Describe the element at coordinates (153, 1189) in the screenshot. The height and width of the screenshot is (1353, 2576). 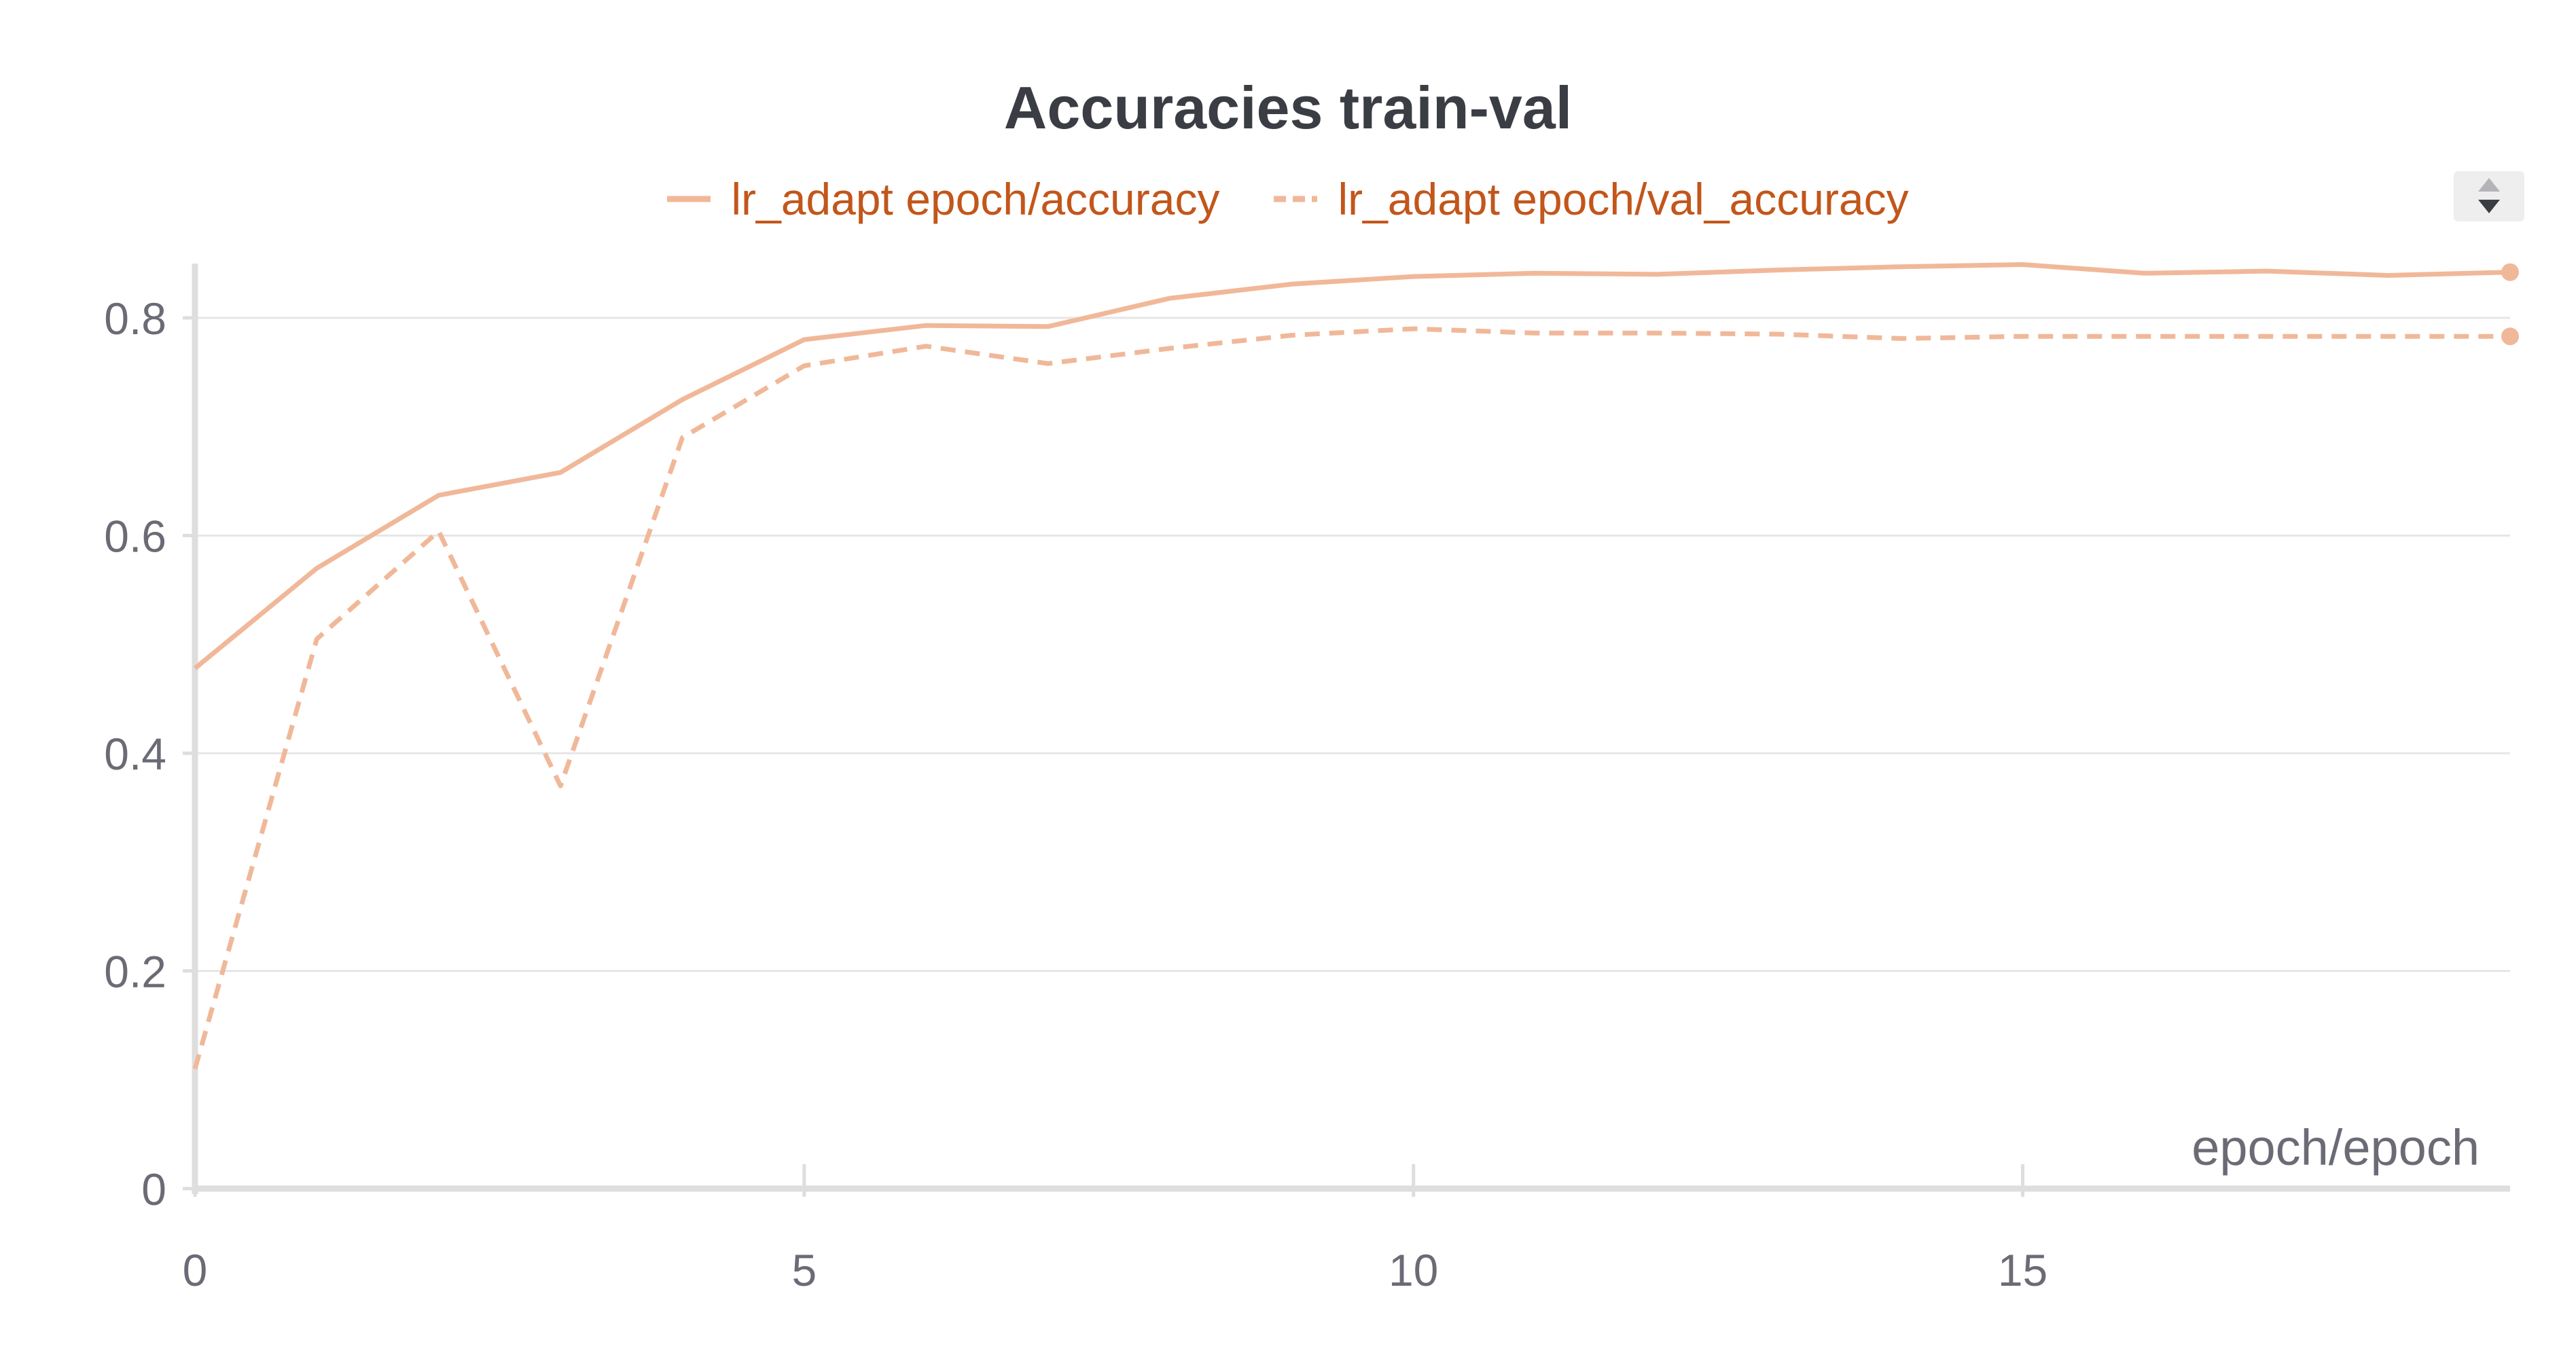
I see `y-tick-label-0: 0` at that location.